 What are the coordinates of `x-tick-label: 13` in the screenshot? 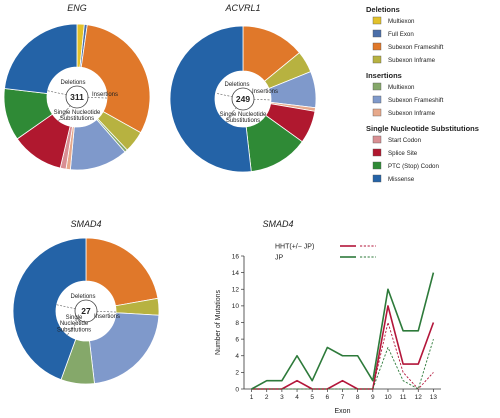 It's located at (434, 397).